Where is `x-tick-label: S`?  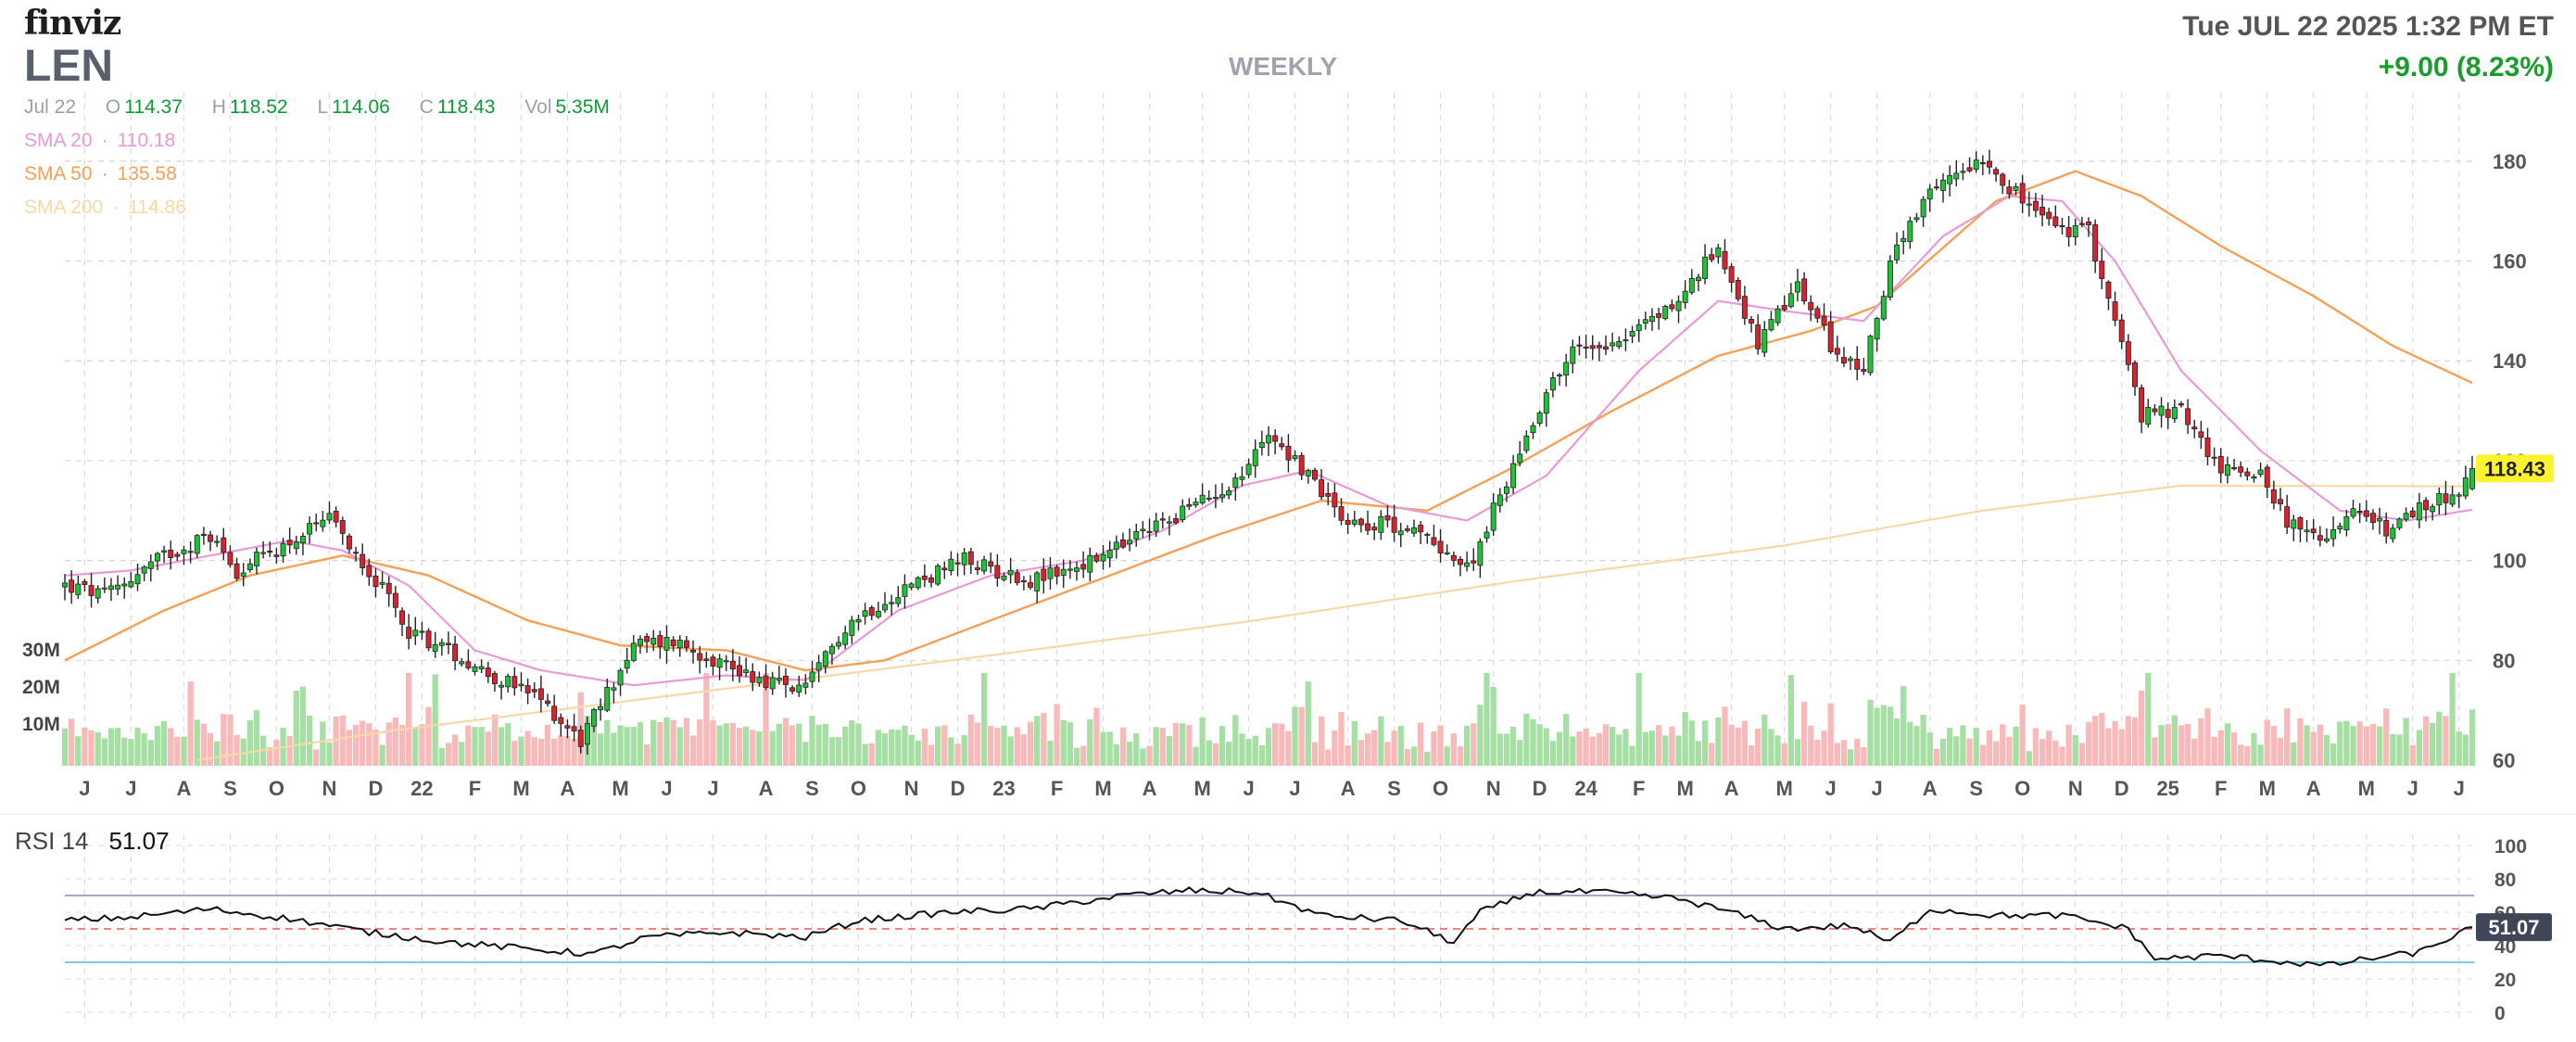
x-tick-label: S is located at coordinates (1394, 788).